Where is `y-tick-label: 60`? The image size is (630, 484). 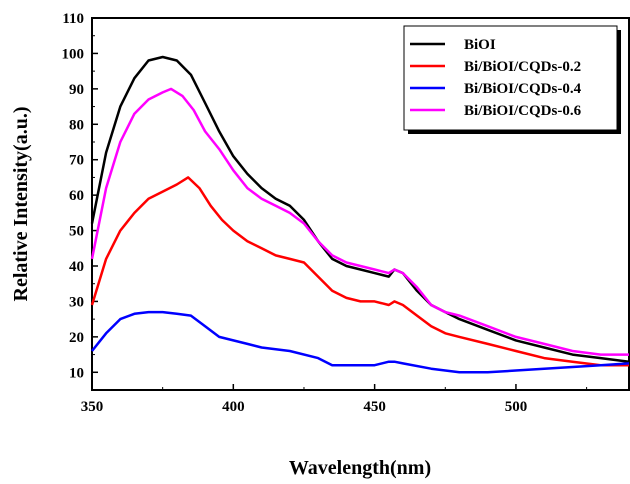 y-tick-label: 60 is located at coordinates (76, 196).